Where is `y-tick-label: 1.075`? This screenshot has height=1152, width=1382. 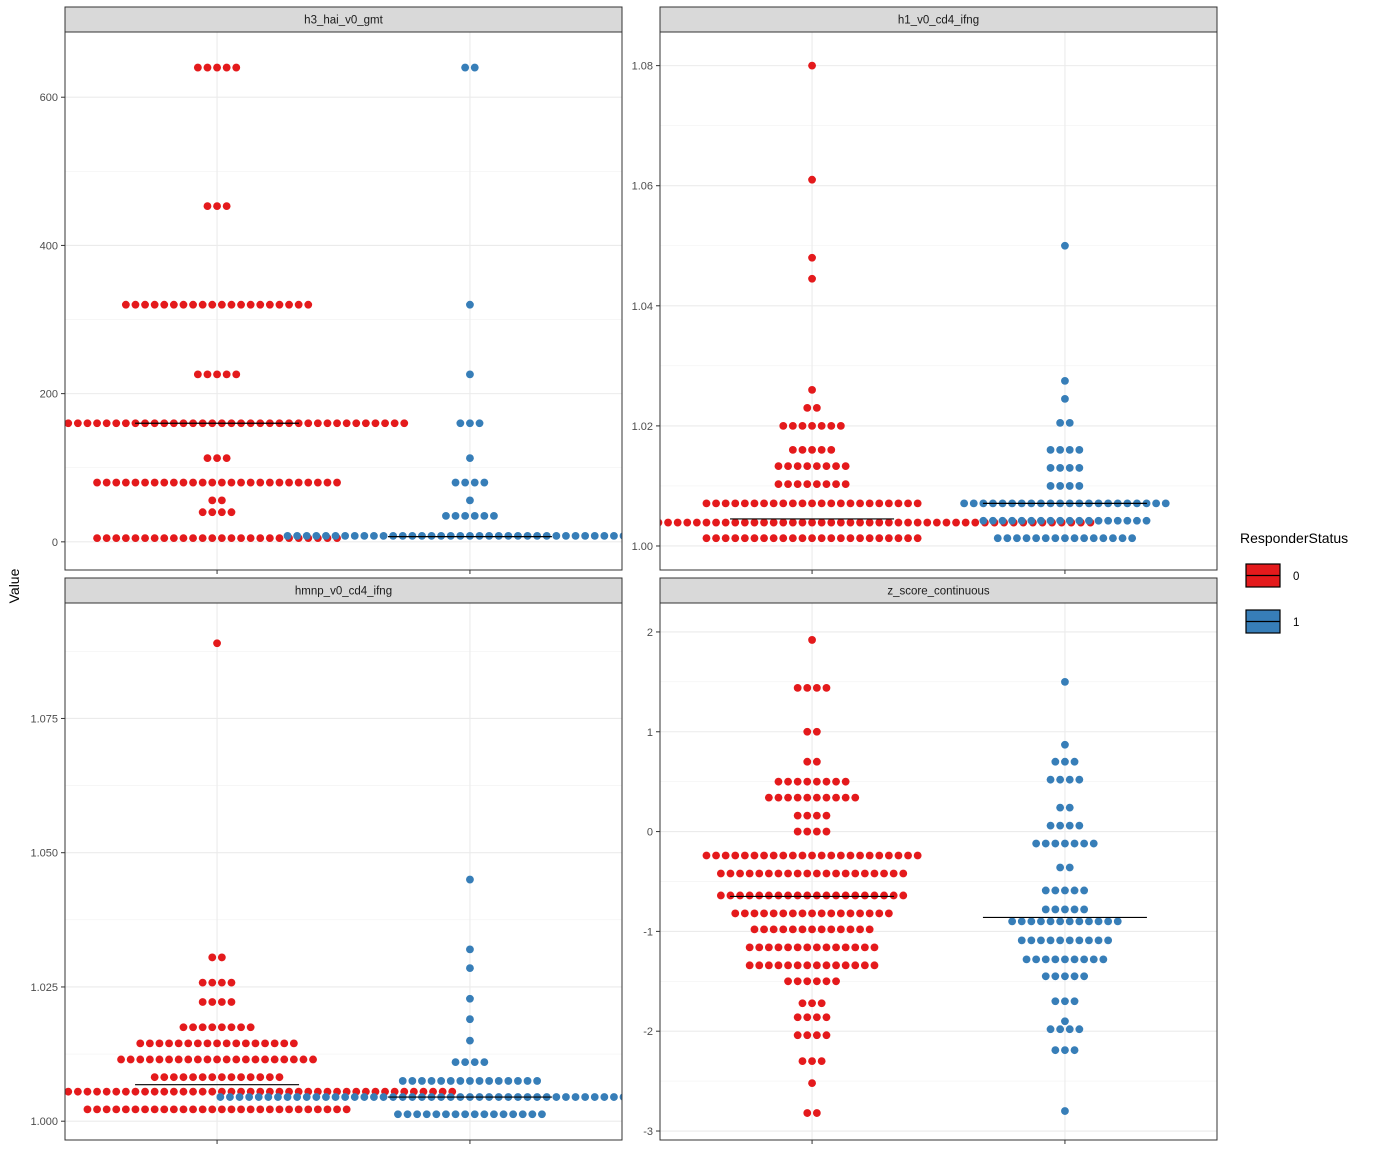 y-tick-label: 1.075 is located at coordinates (44, 719).